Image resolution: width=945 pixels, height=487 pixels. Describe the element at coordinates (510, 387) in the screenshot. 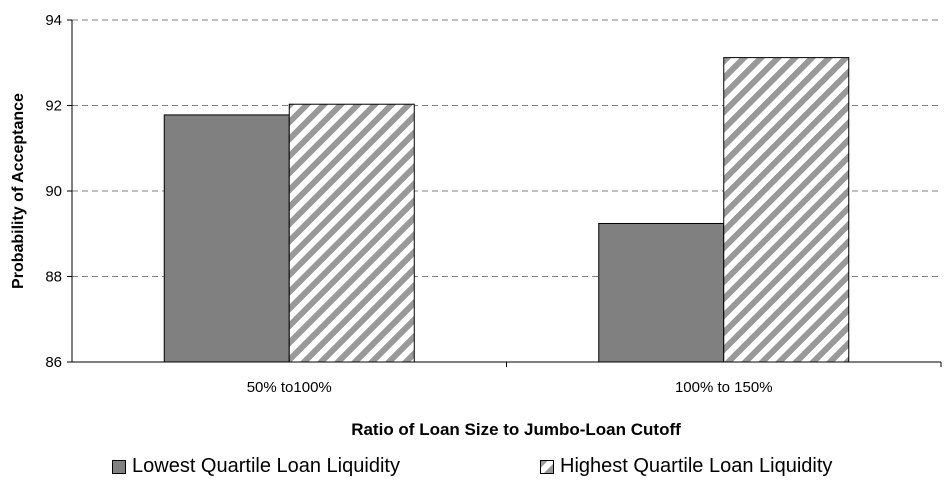

I see `x-tick-labels: 50% to100% 100% to 150%` at that location.